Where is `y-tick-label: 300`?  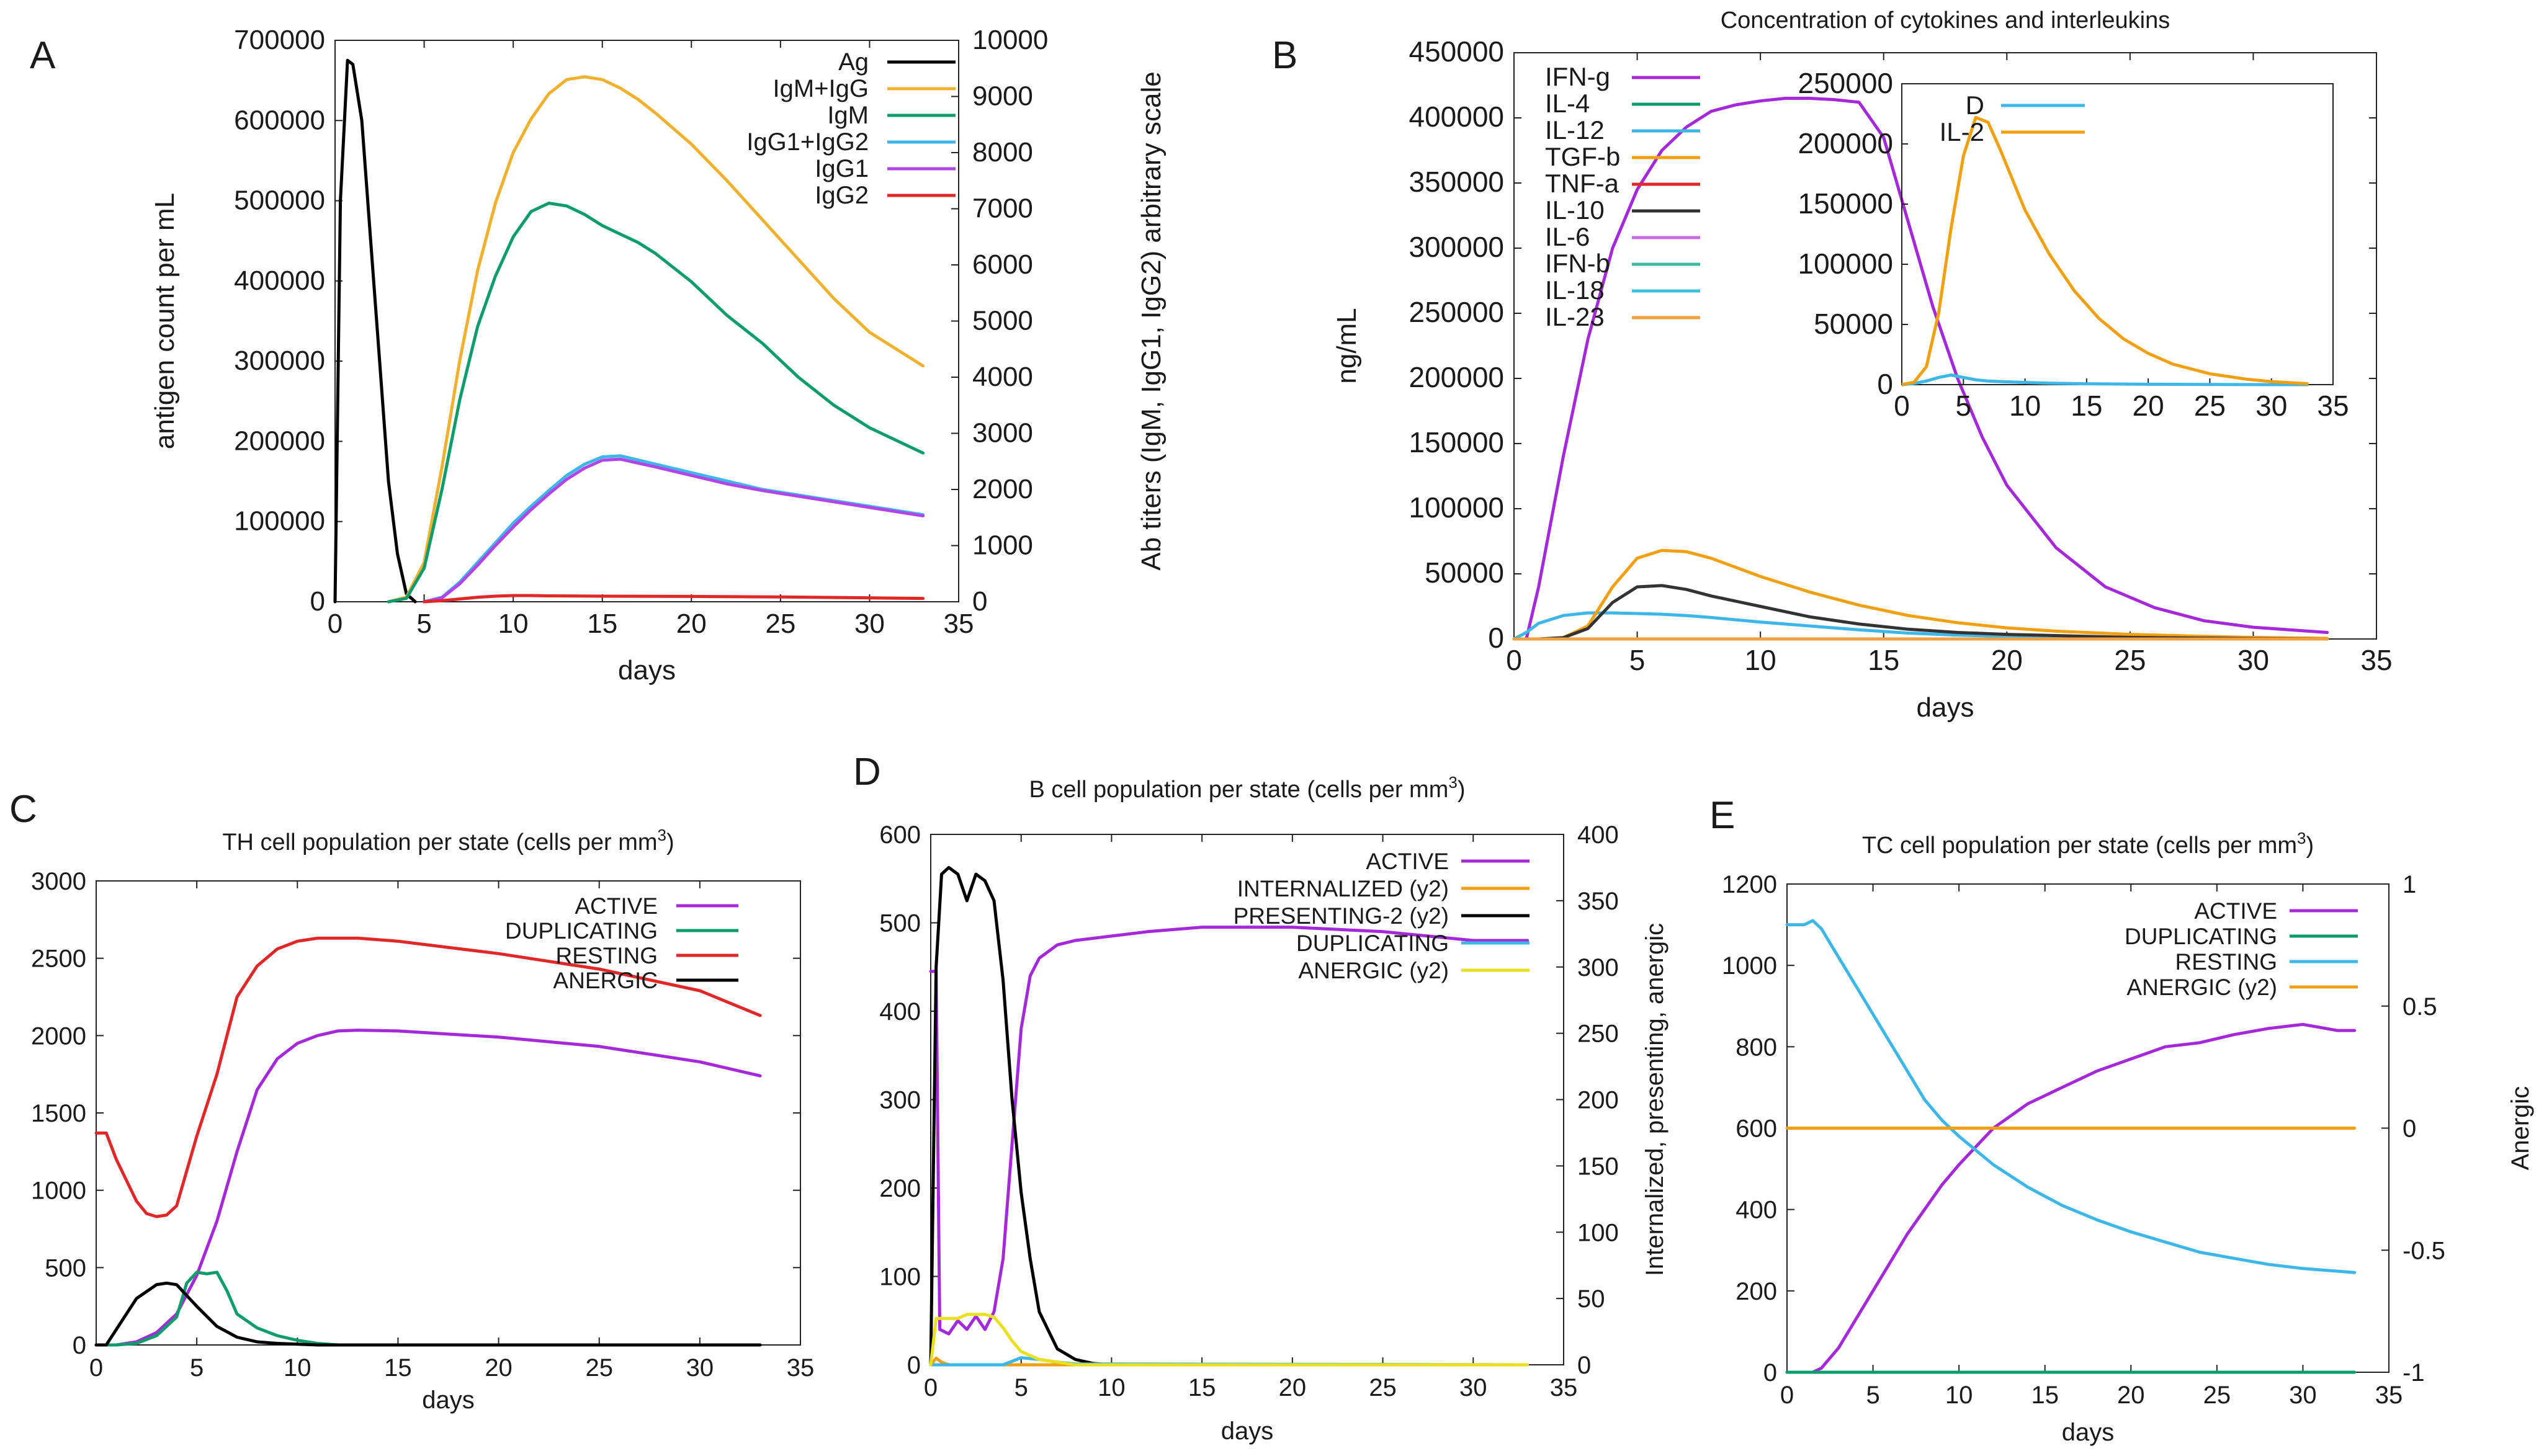 y-tick-label: 300 is located at coordinates (900, 1100).